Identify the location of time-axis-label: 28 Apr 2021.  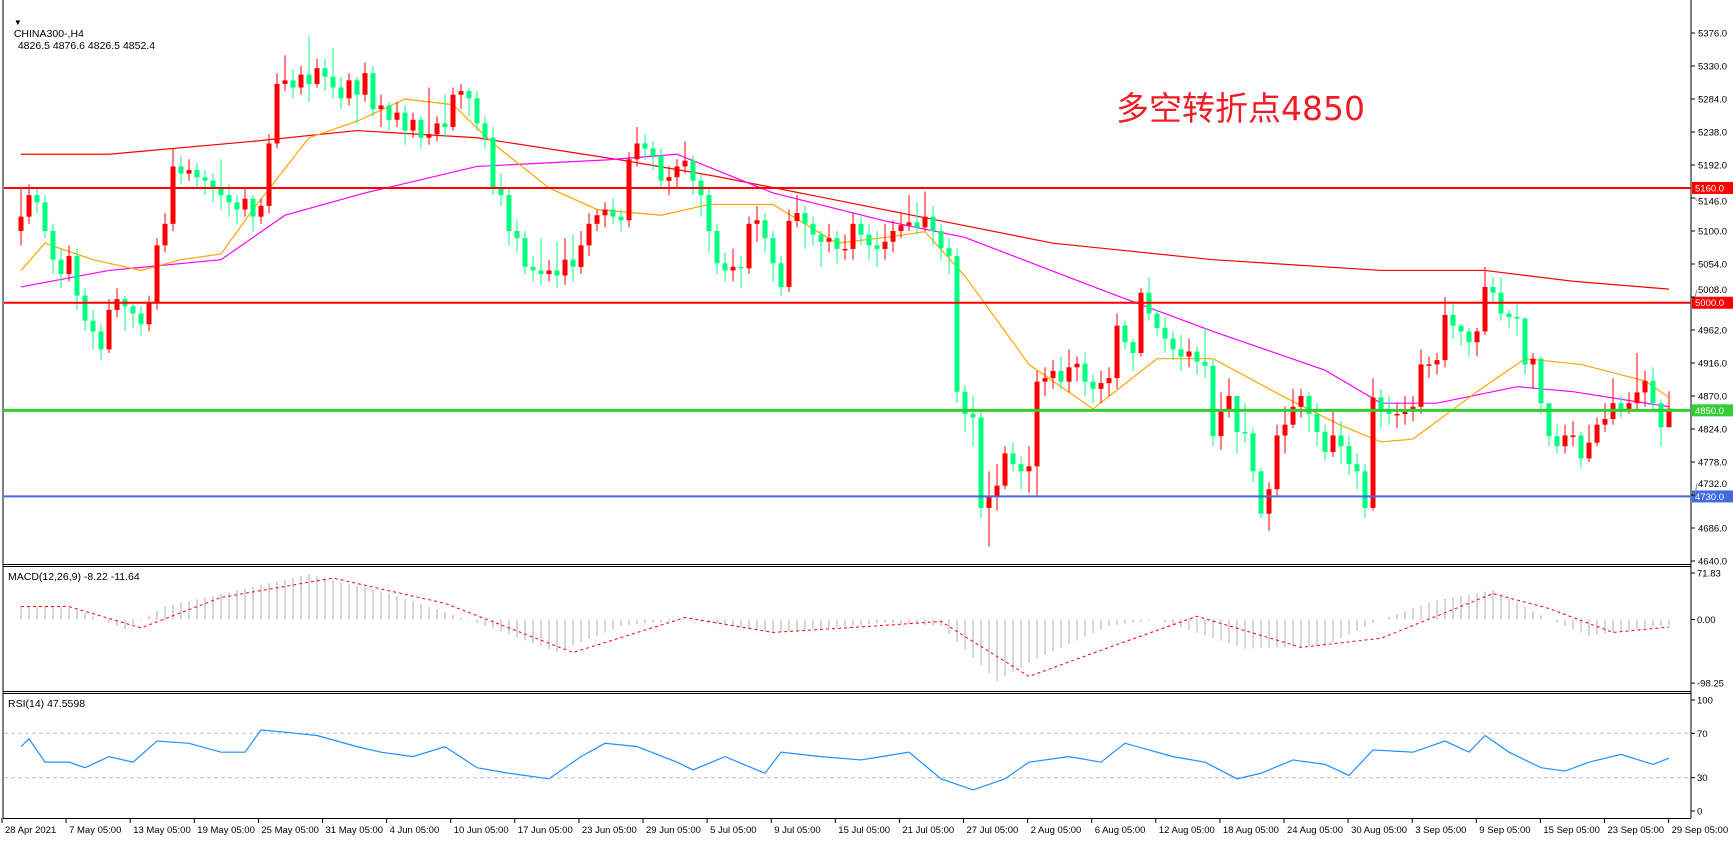
(30, 830).